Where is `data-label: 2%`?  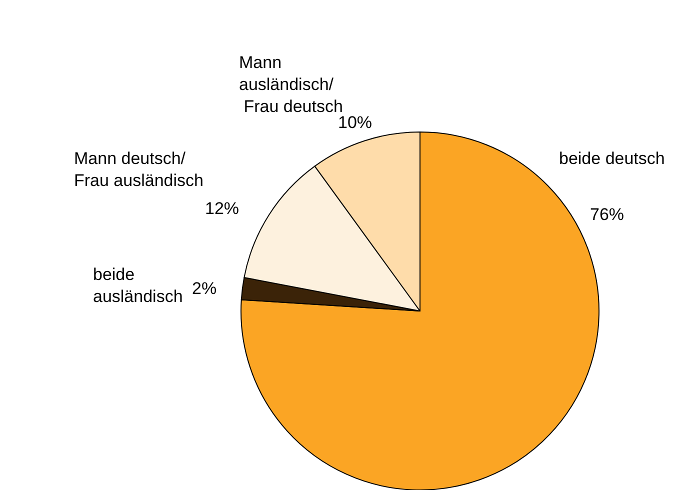
data-label: 2% is located at coordinates (204, 288).